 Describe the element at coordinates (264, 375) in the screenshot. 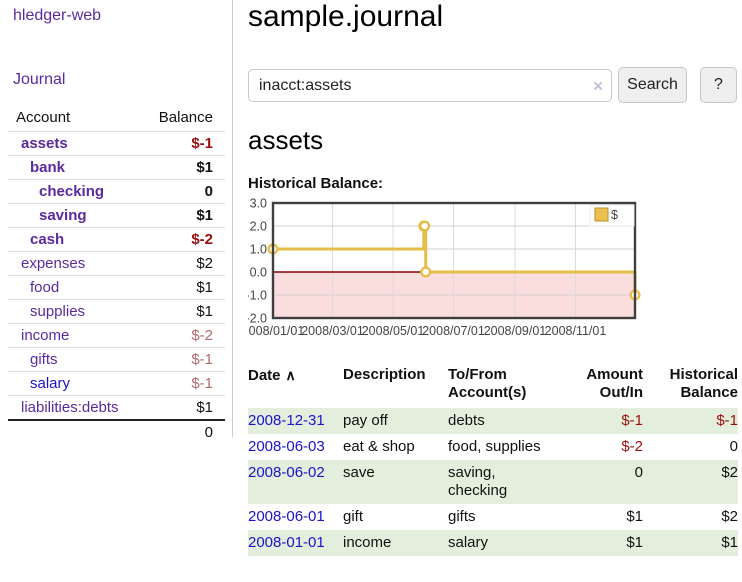

I see `col-header-date-label: Date` at that location.